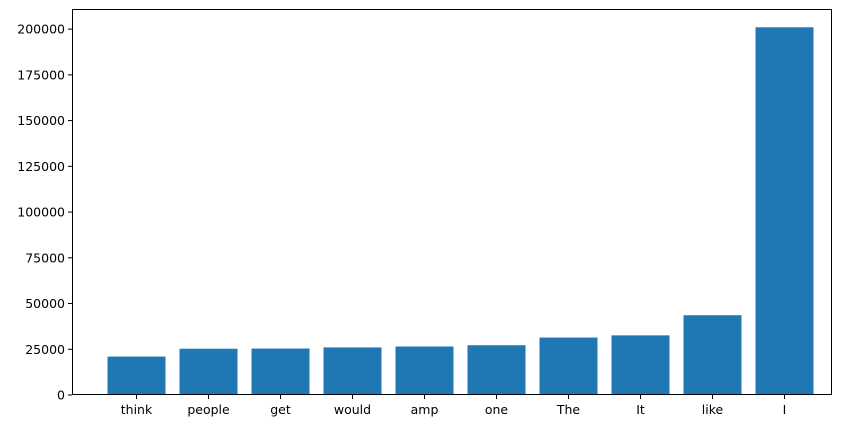  Describe the element at coordinates (352, 409) in the screenshot. I see `x-tick-label: would` at that location.